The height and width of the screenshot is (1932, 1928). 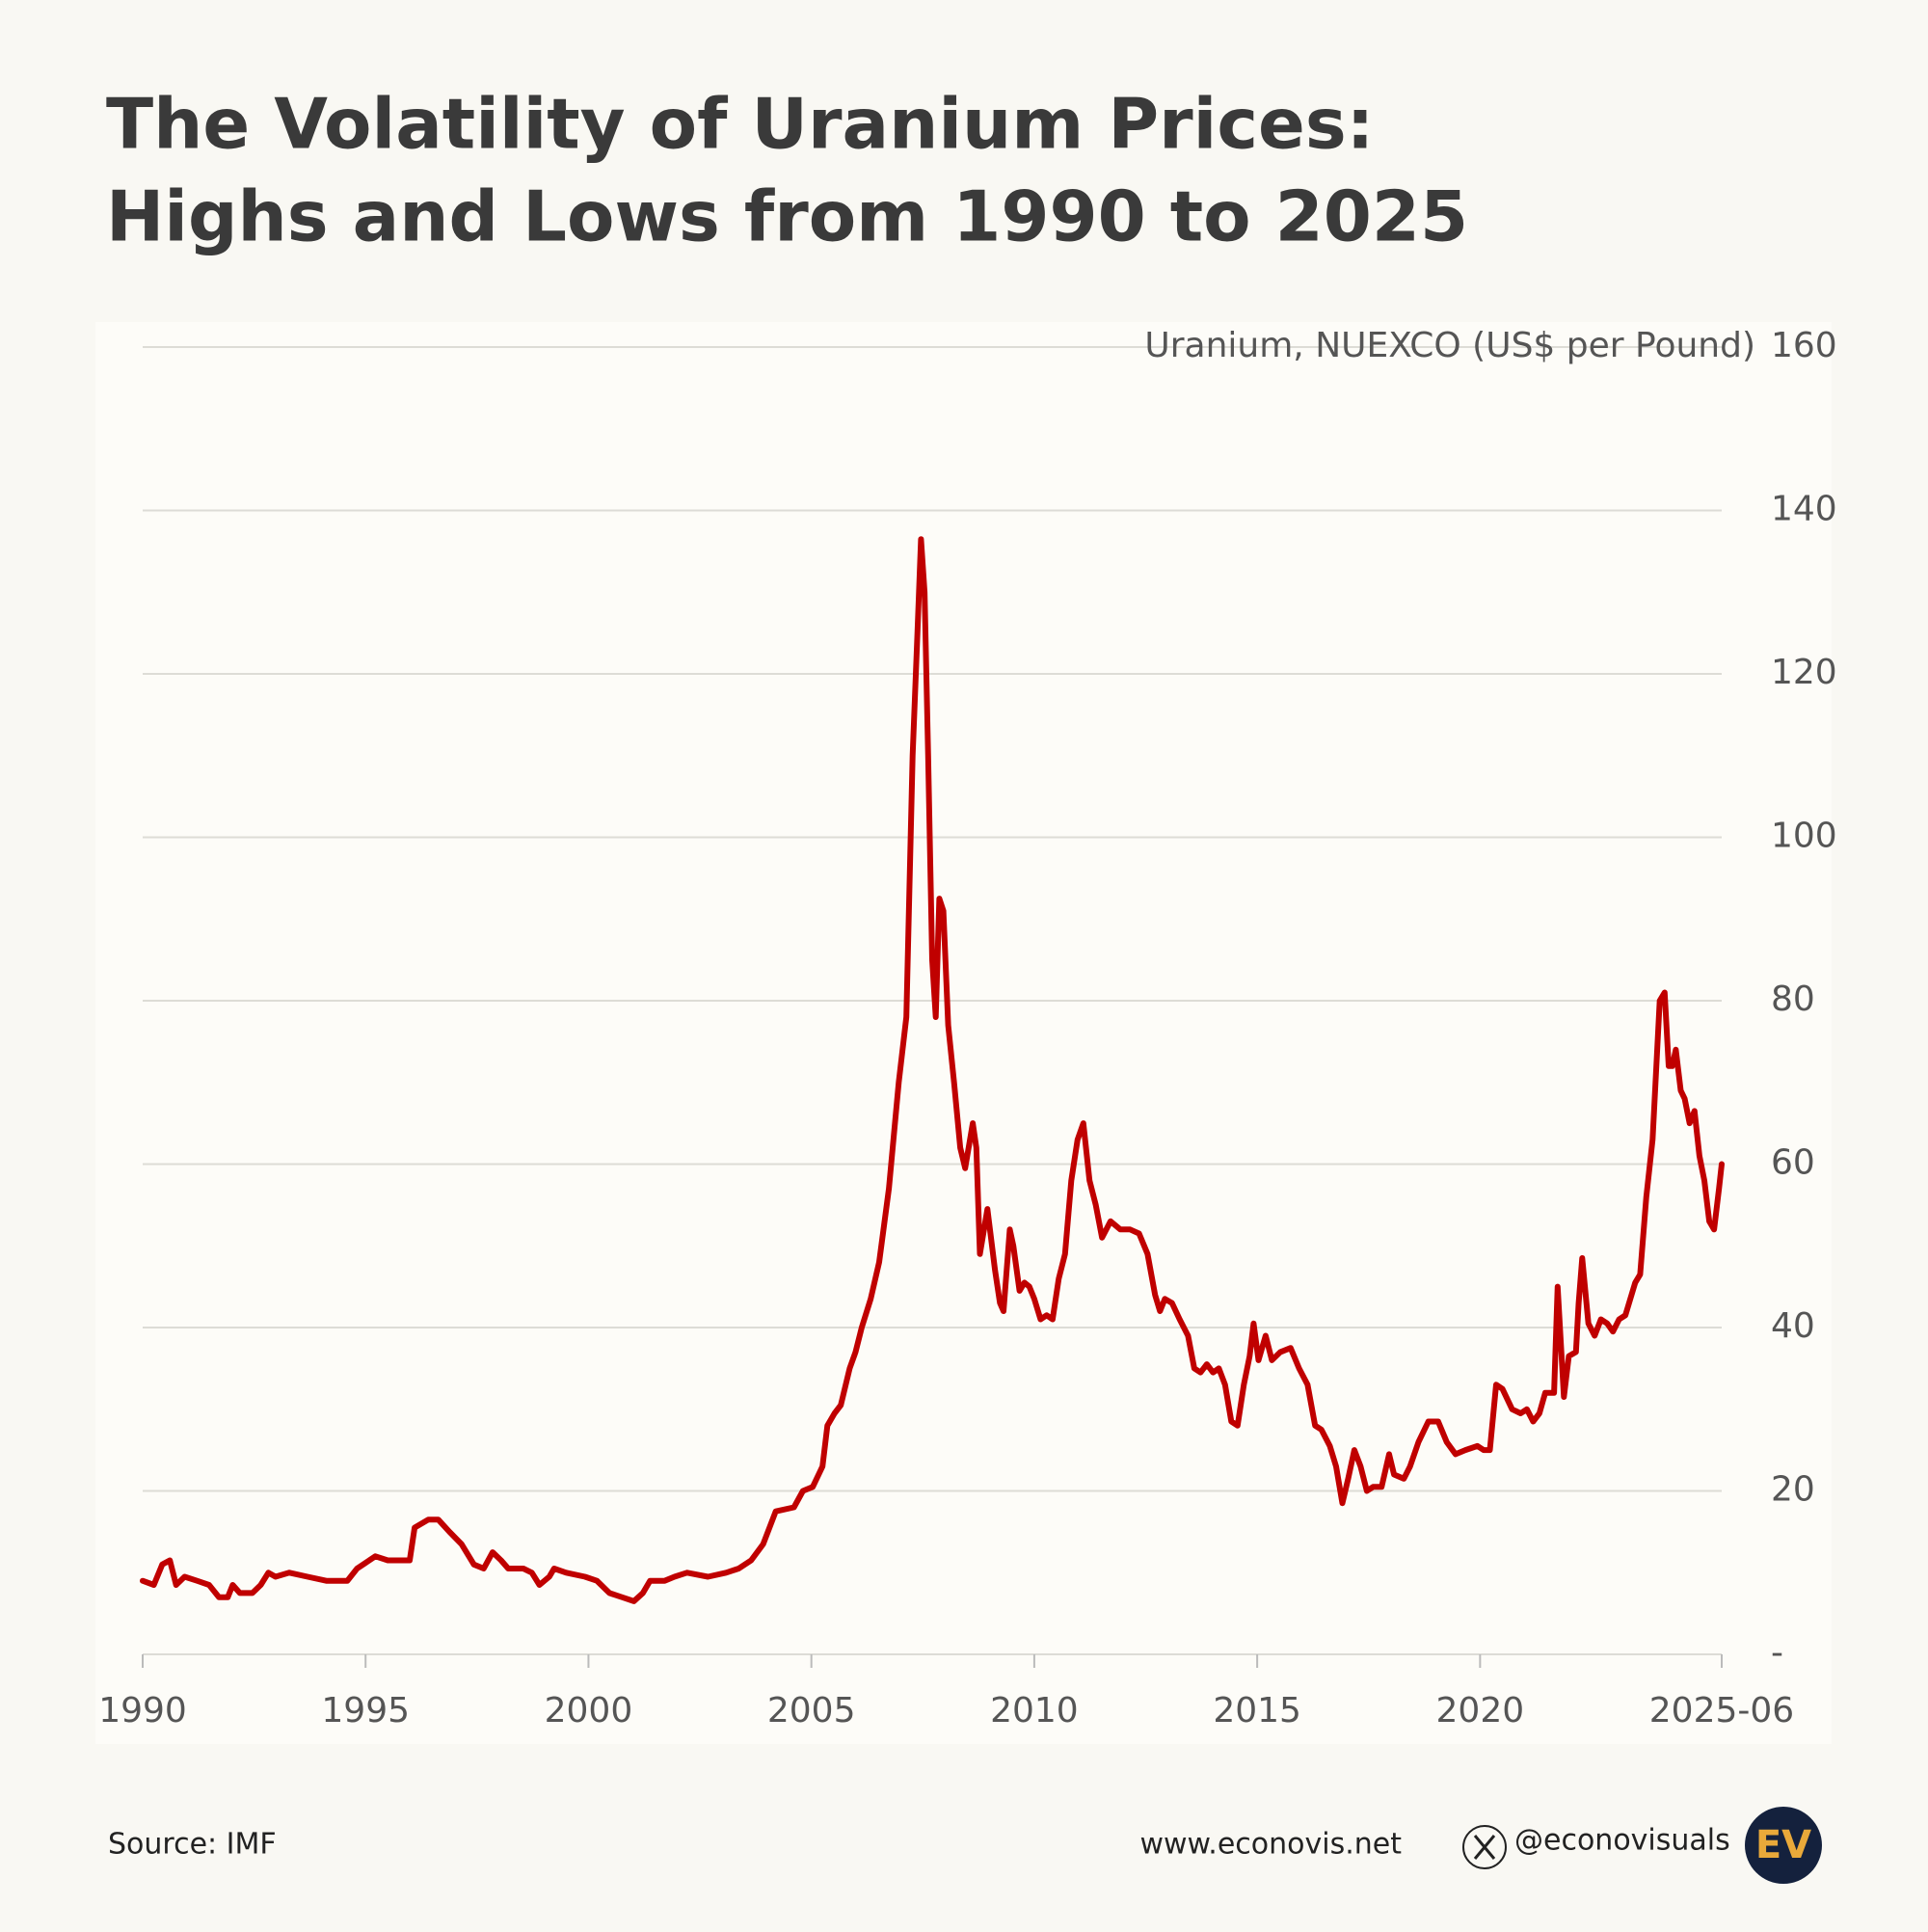 What do you see at coordinates (1804, 673) in the screenshot?
I see `y-tick-label: 120` at bounding box center [1804, 673].